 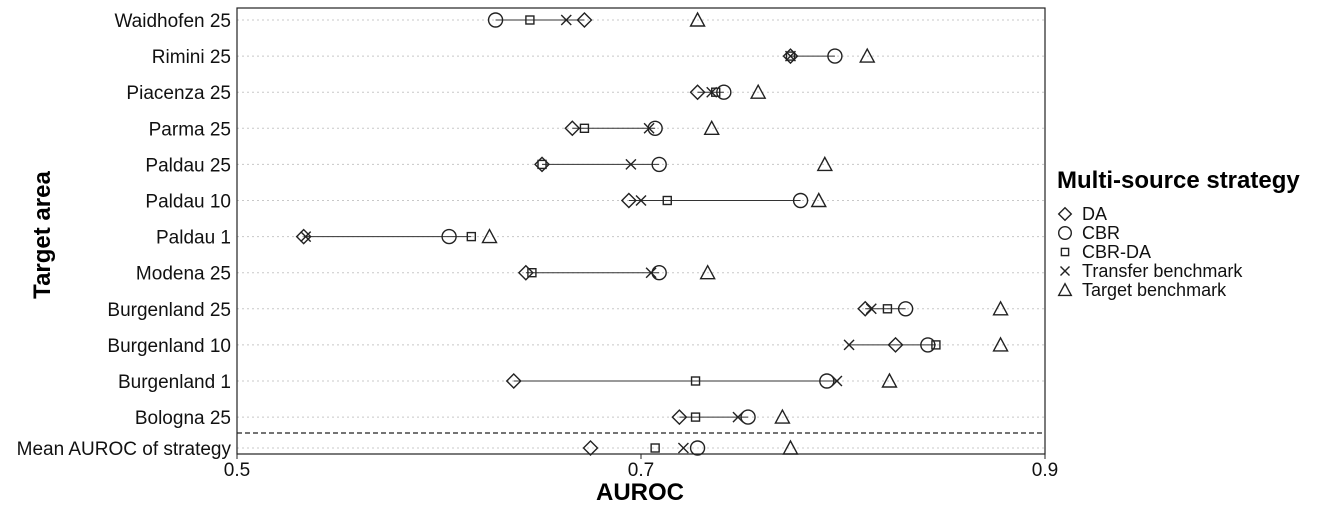 What do you see at coordinates (237, 470) in the screenshot?
I see `x-tick-label: 0.5` at bounding box center [237, 470].